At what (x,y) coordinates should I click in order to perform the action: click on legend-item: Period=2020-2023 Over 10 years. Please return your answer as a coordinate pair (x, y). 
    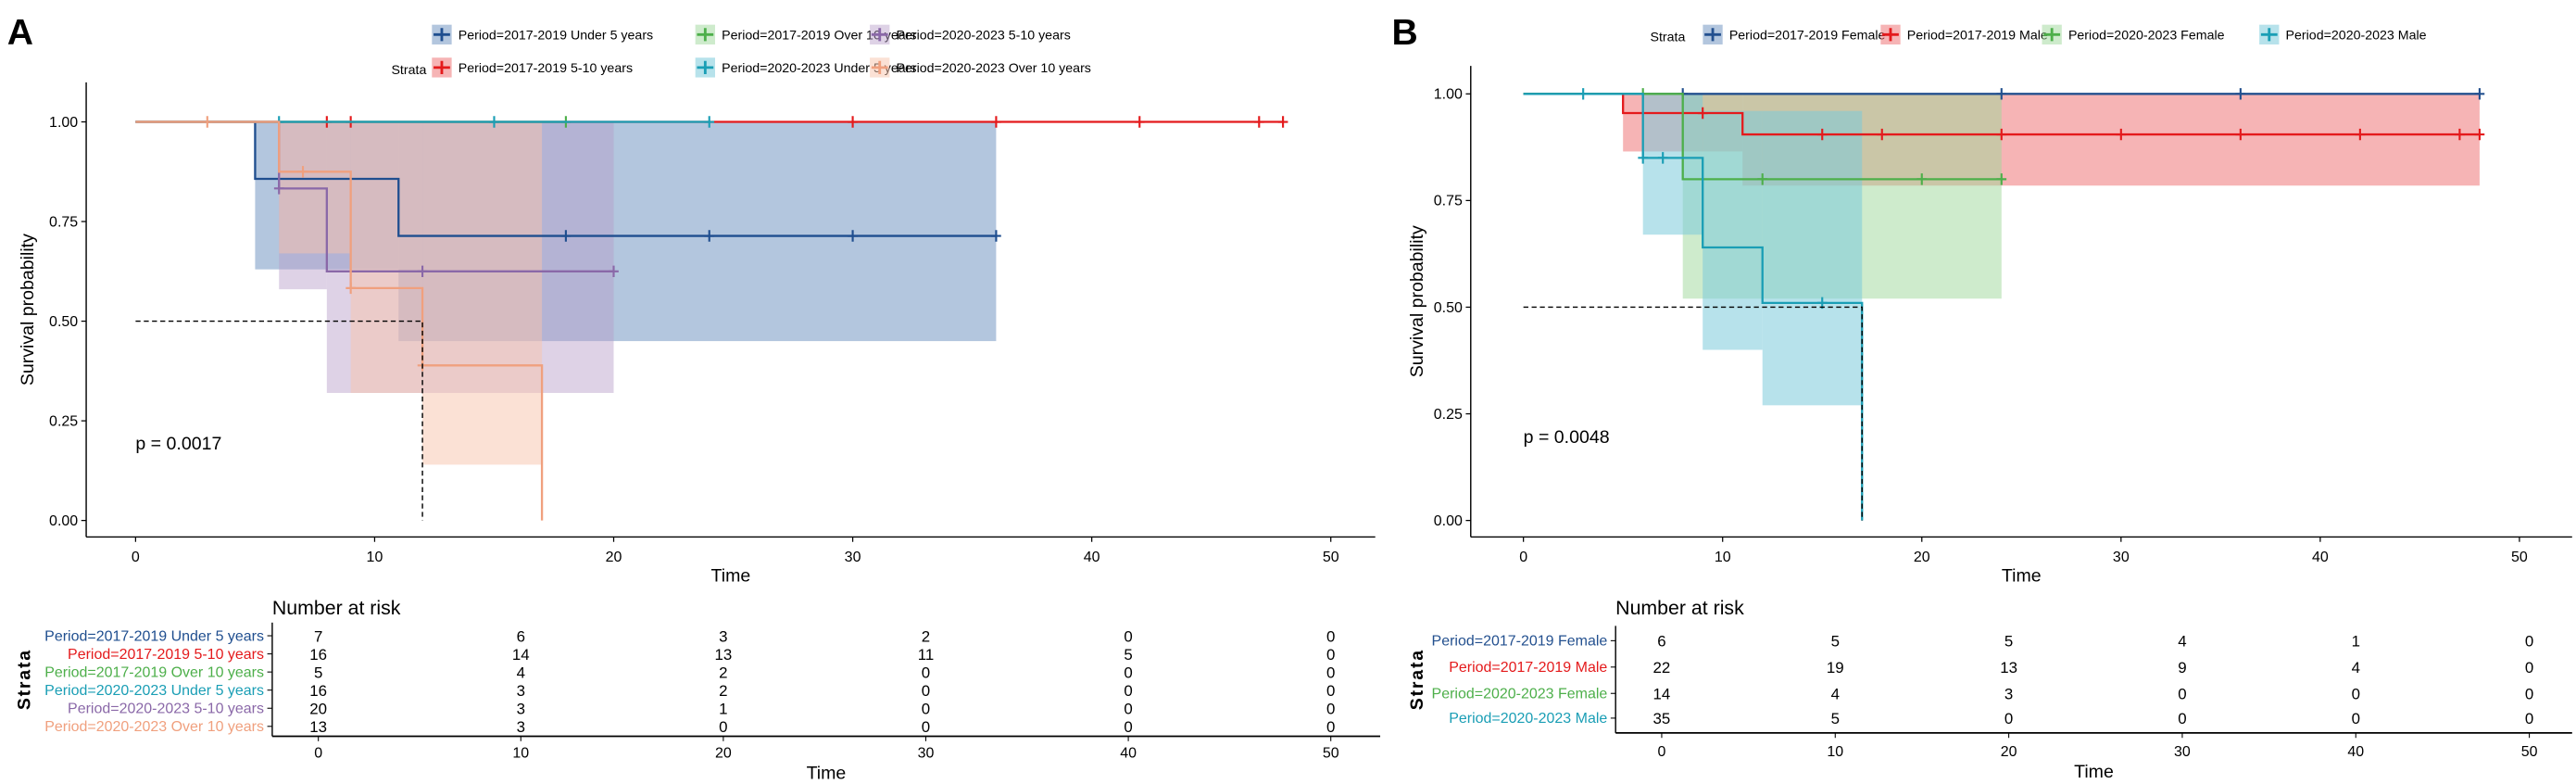
    Looking at the image, I should click on (980, 67).